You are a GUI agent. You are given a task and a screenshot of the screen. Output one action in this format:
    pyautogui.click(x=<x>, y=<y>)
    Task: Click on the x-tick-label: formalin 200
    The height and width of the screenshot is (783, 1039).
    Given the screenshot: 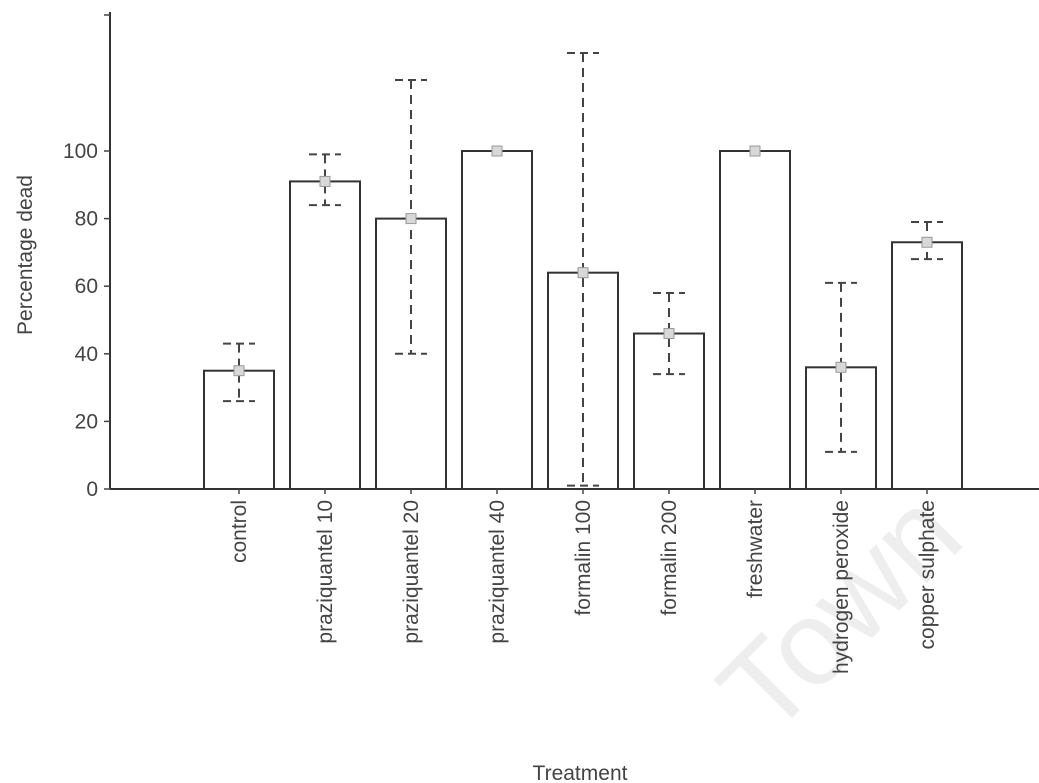 What is the action you would take?
    pyautogui.click(x=669, y=558)
    